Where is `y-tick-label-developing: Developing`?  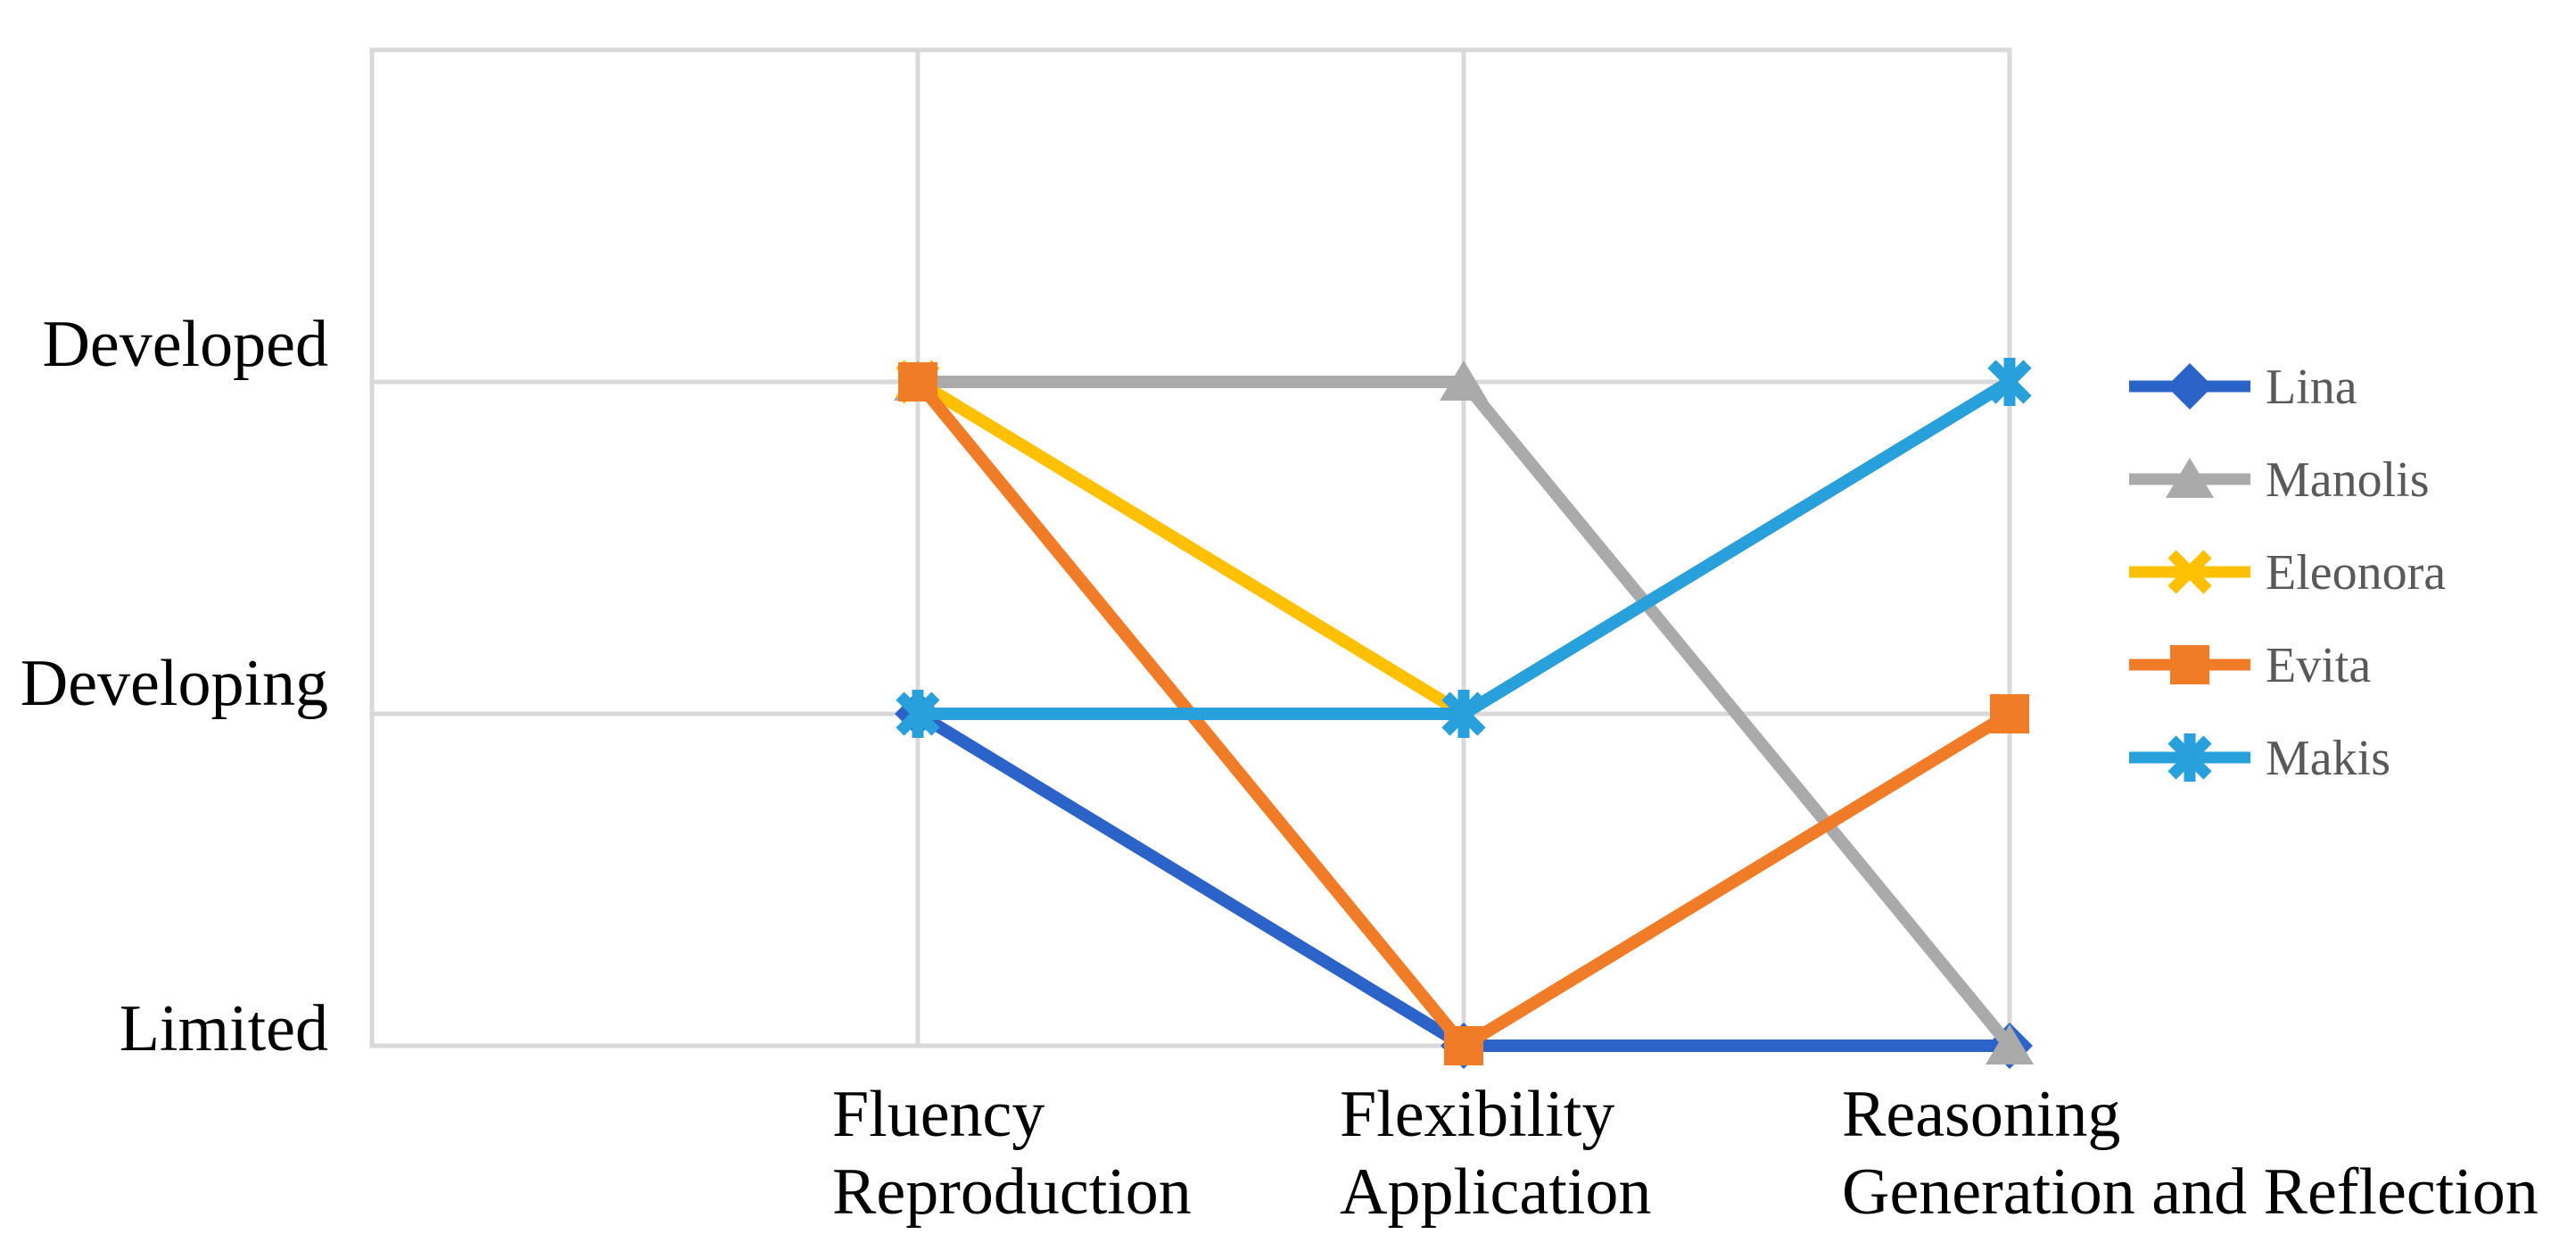 y-tick-label-developing: Developing is located at coordinates (175, 684).